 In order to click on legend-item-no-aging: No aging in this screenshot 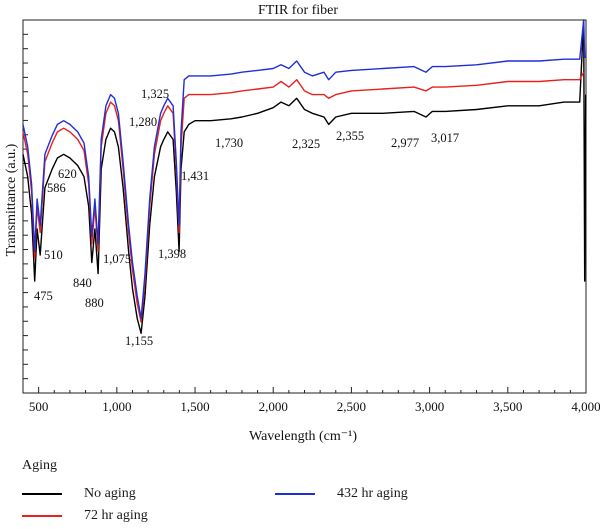, I will do `click(79, 494)`.